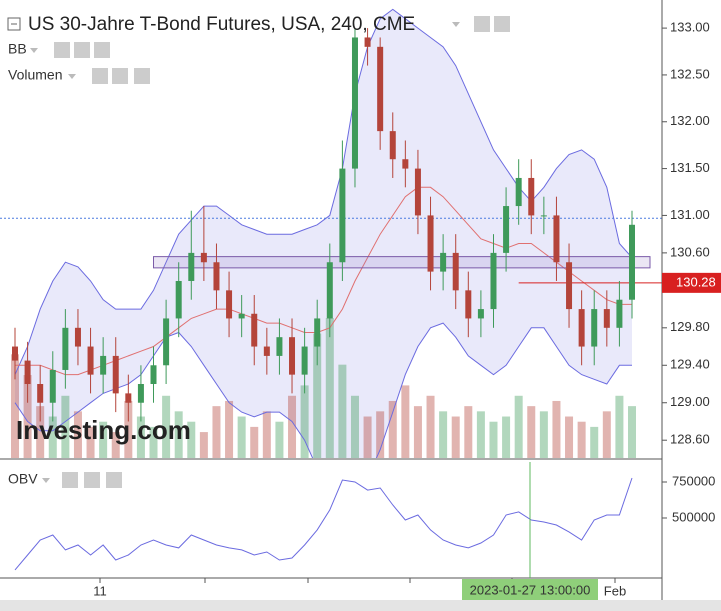 The image size is (721, 611). I want to click on scrollbar, so click(360, 605).